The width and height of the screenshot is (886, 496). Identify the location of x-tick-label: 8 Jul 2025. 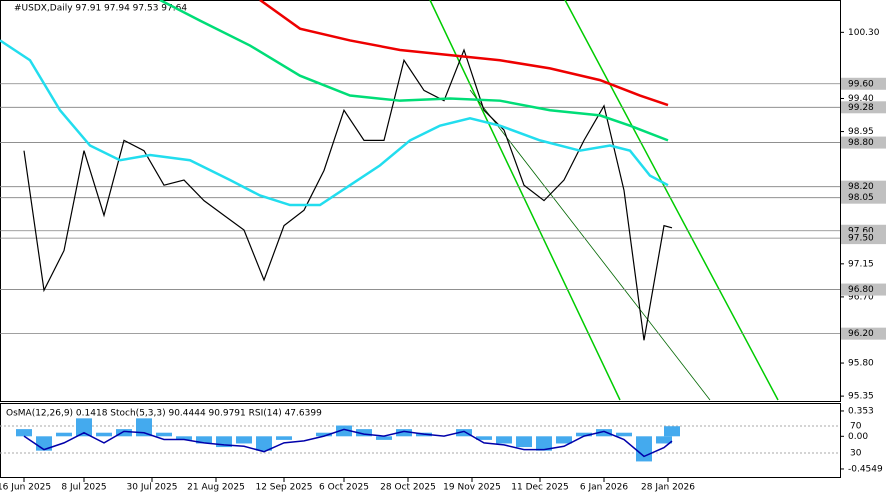
(83, 488).